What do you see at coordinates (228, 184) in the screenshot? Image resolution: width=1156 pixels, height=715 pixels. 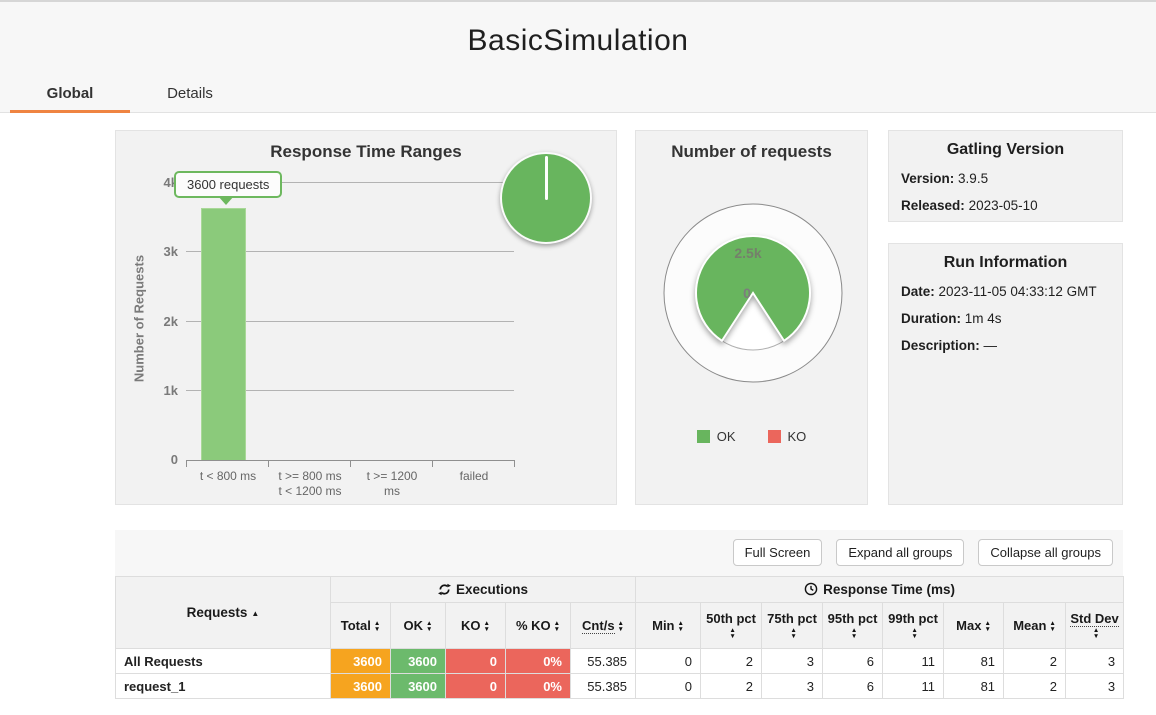 I see `bar-tooltip-text: 3600 requests` at bounding box center [228, 184].